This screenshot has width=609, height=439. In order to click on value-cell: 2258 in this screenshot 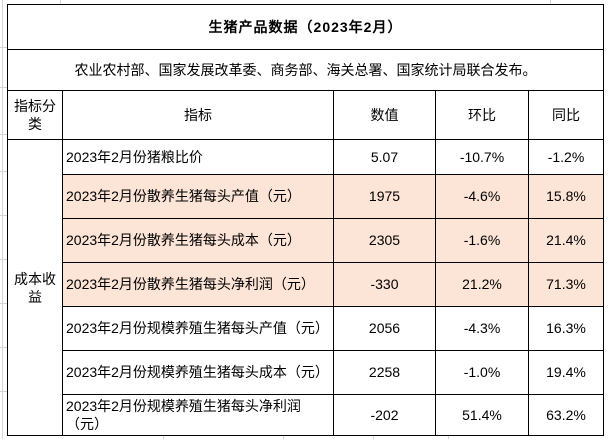, I will do `click(384, 372)`.